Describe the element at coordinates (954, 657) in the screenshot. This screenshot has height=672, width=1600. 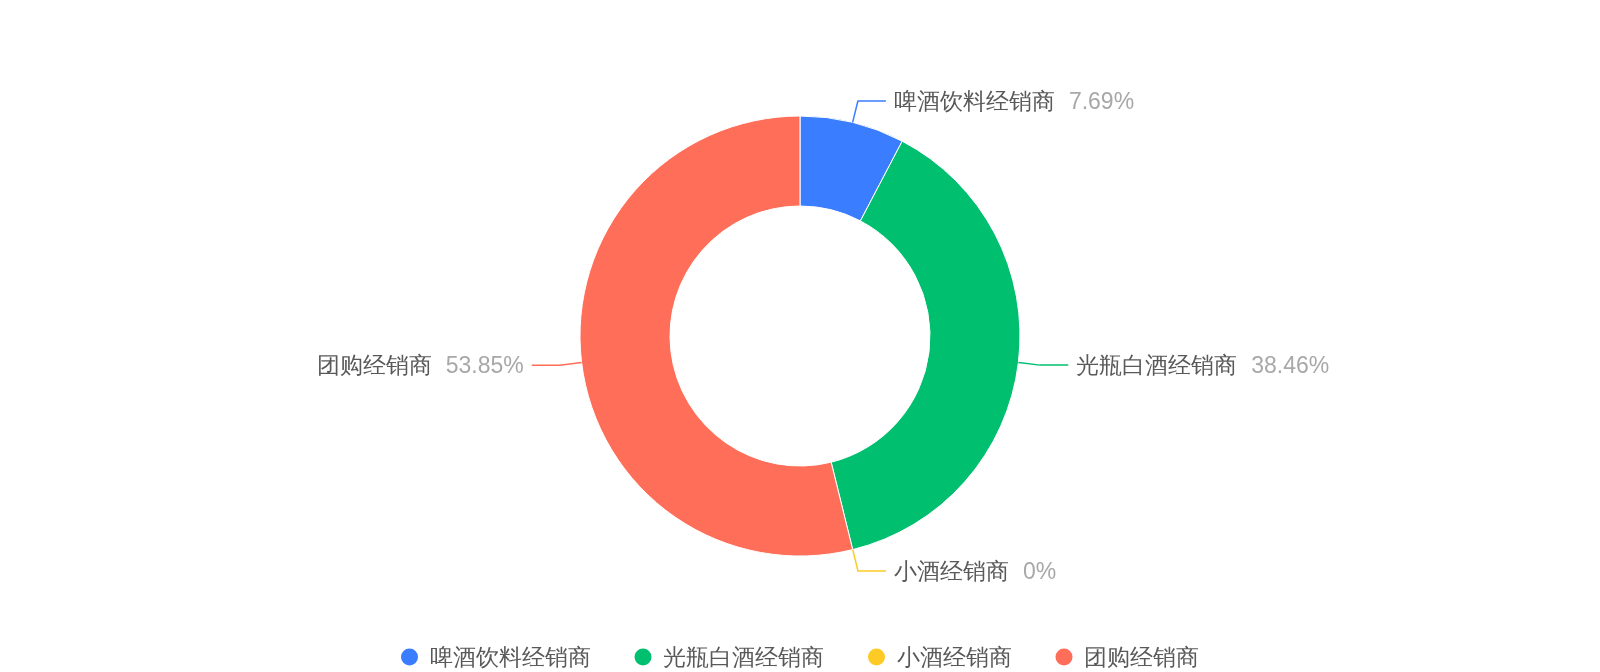
I see `legend-label: 小酒经销商` at that location.